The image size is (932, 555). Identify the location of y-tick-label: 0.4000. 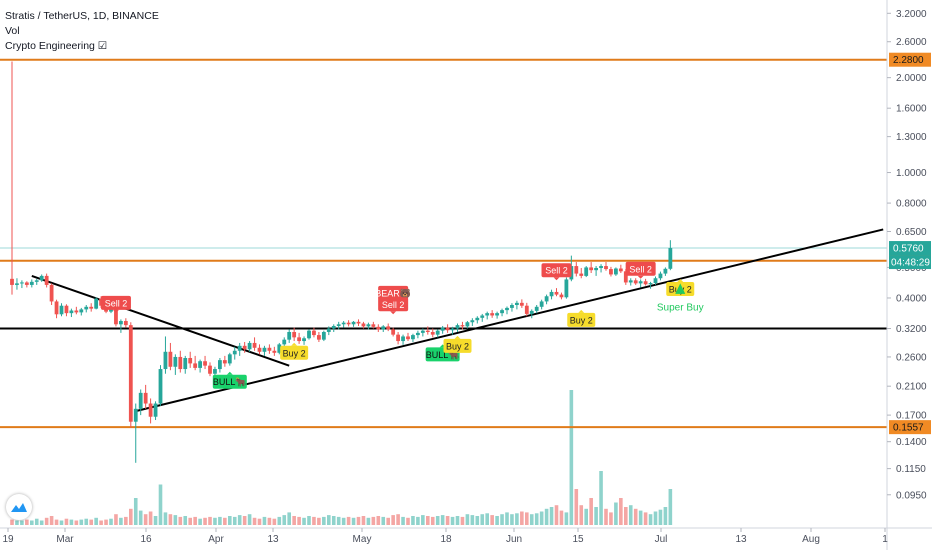
(911, 298).